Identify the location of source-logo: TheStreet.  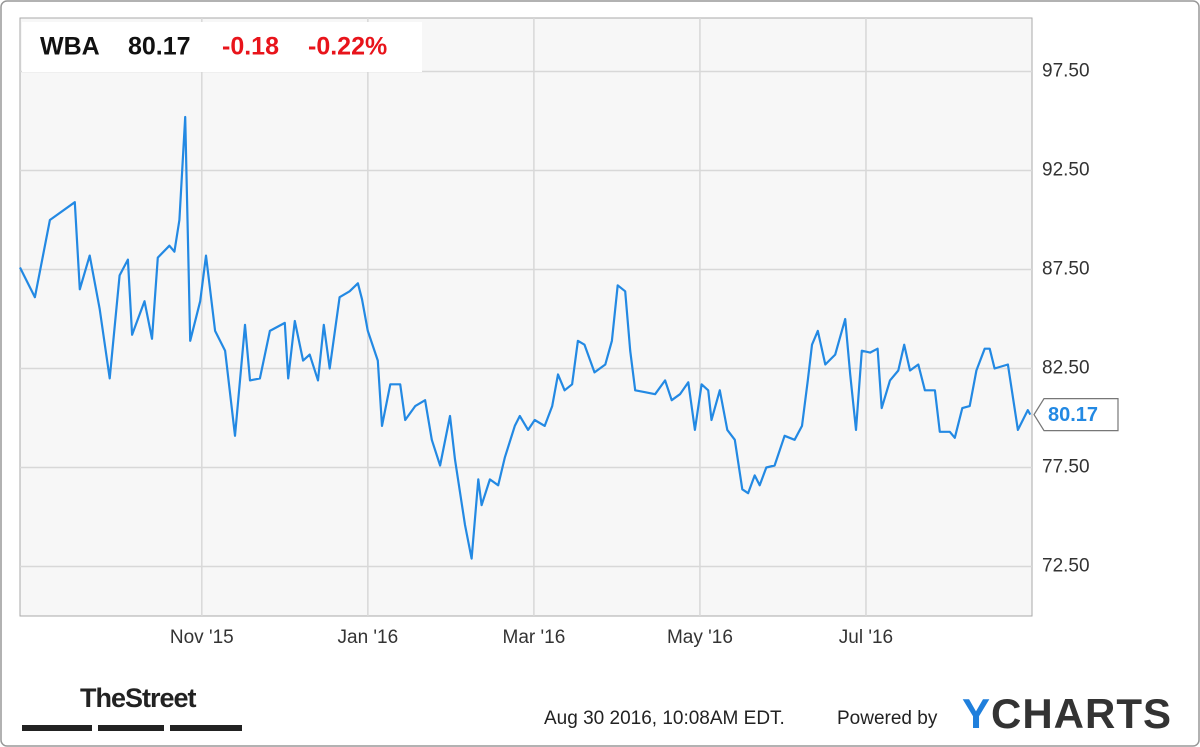
(138, 698).